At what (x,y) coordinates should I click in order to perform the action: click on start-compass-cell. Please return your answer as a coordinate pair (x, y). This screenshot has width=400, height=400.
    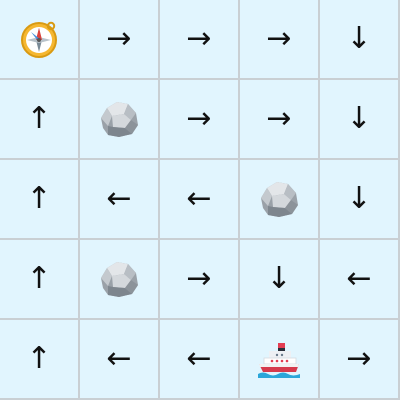
    Looking at the image, I should click on (39, 39).